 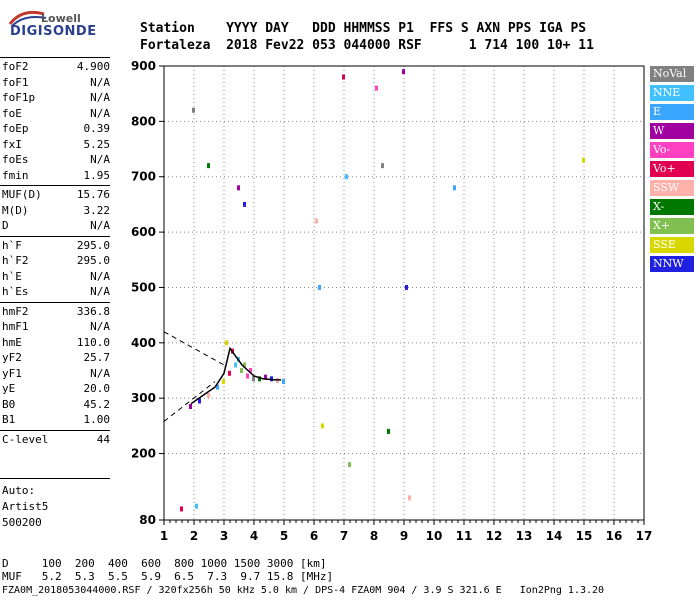 I want to click on x-tick-label: 12, so click(x=494, y=536).